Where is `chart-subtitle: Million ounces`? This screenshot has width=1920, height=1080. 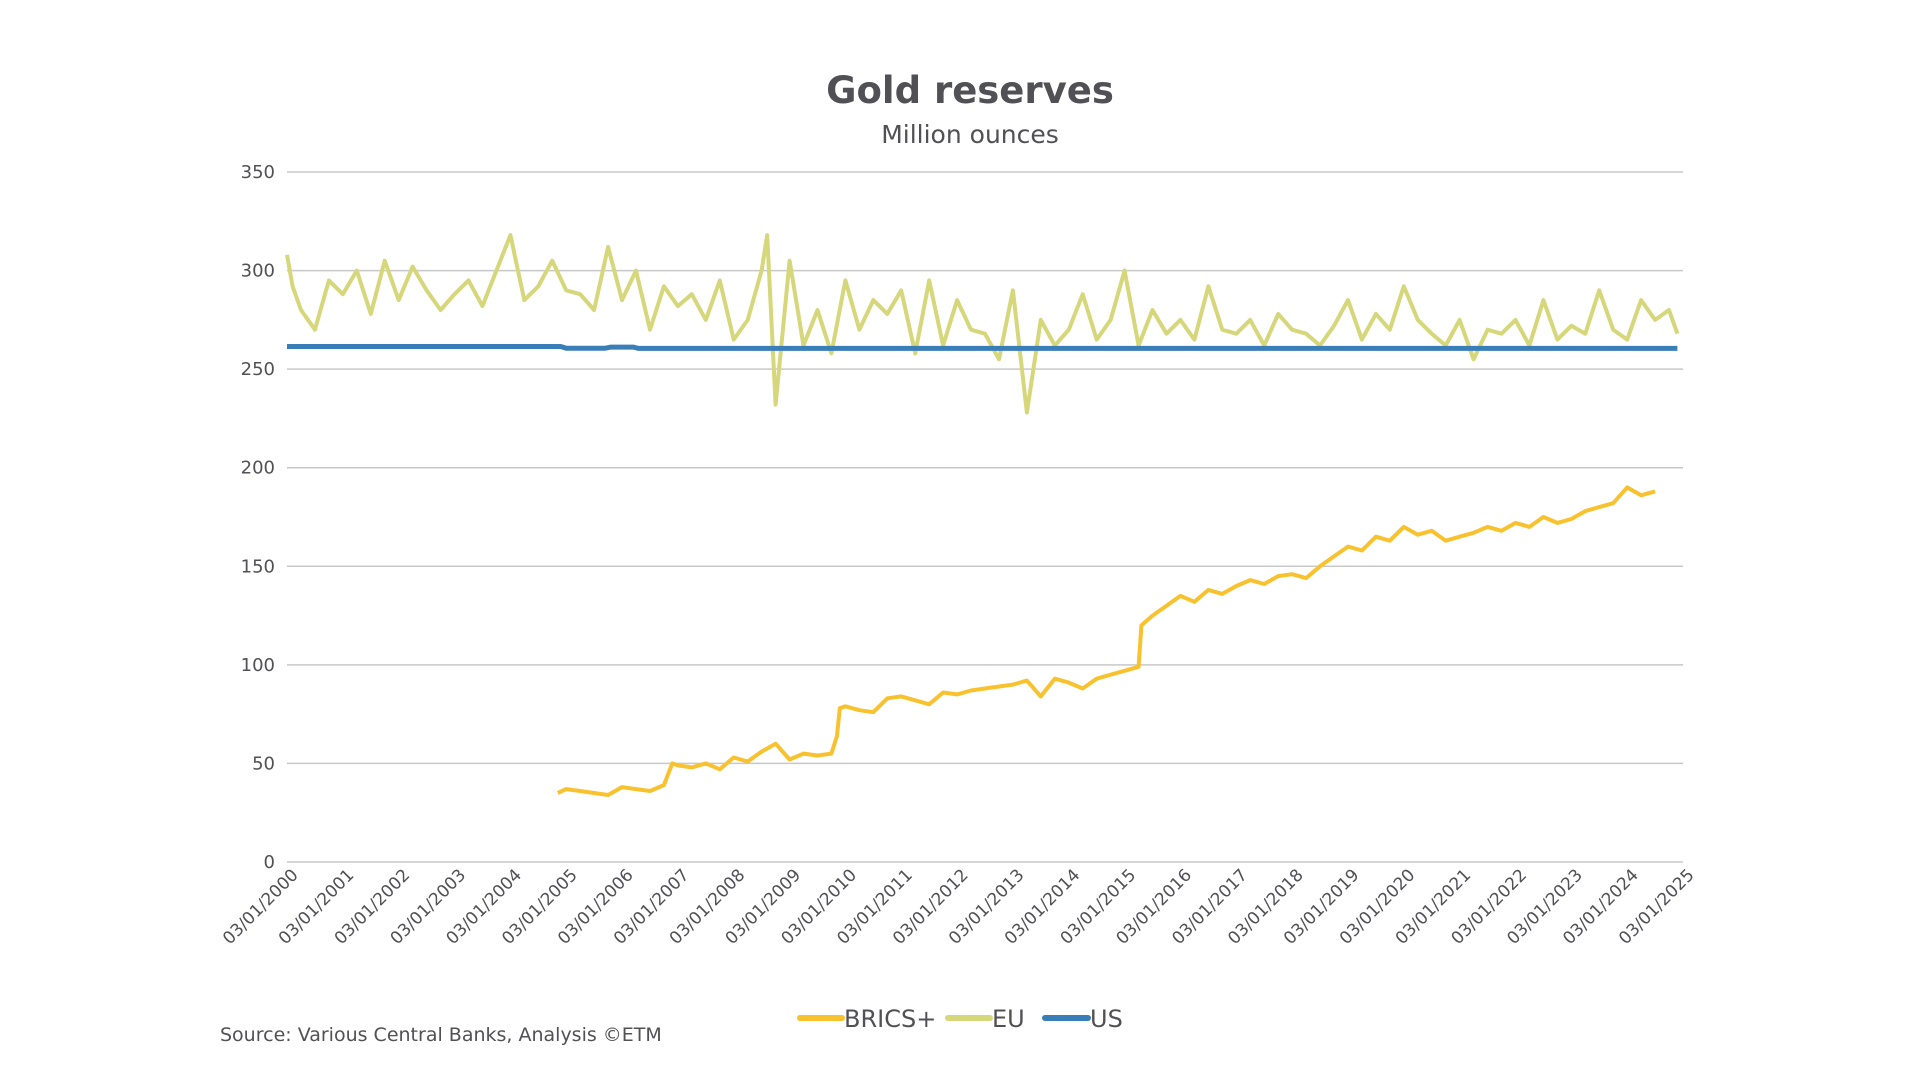
chart-subtitle: Million ounces is located at coordinates (970, 134).